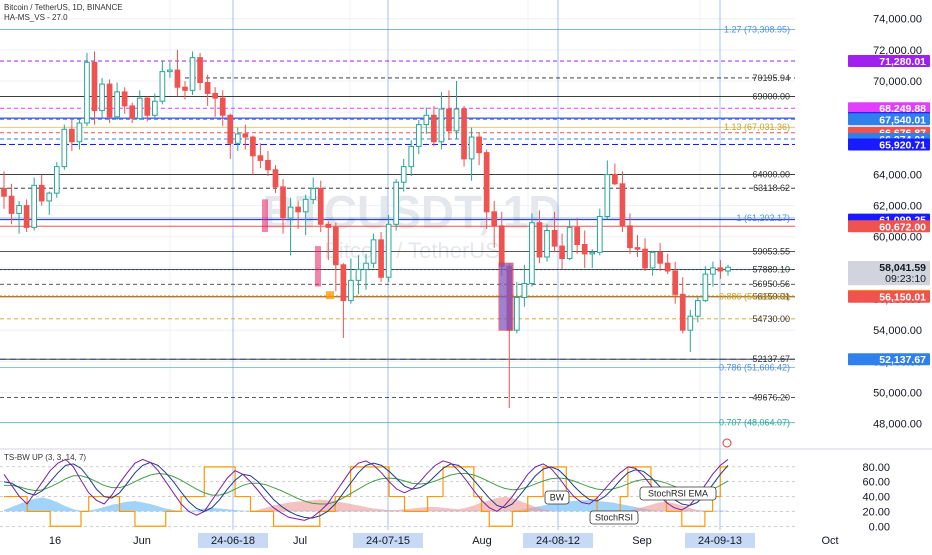  What do you see at coordinates (771, 78) in the screenshot?
I see `level-label: 70195.94` at bounding box center [771, 78].